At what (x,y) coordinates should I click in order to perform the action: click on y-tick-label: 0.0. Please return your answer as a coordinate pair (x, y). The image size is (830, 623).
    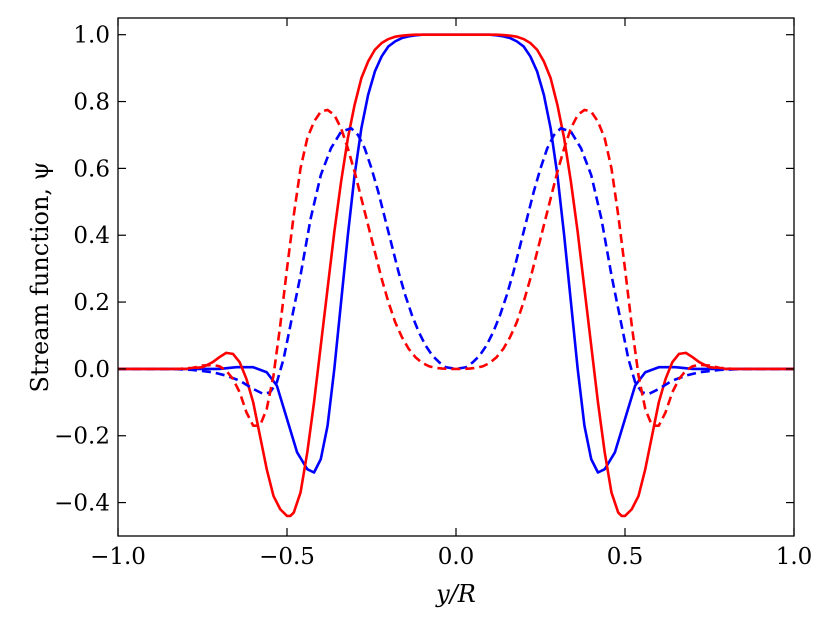
    Looking at the image, I should click on (91, 370).